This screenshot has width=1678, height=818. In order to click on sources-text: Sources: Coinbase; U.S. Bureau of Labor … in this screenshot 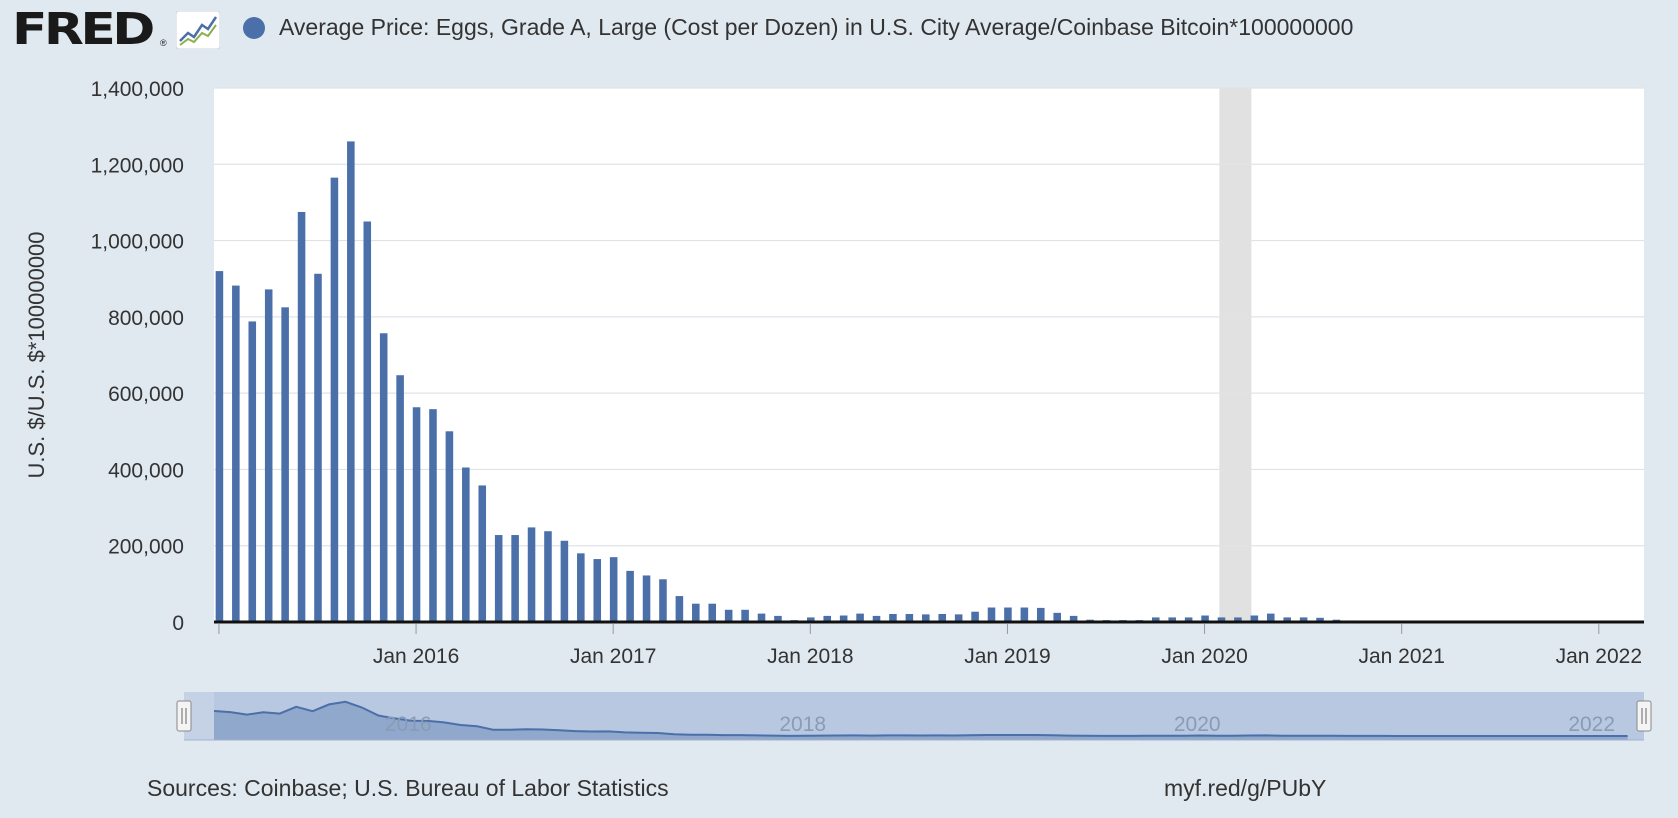, I will do `click(408, 788)`.